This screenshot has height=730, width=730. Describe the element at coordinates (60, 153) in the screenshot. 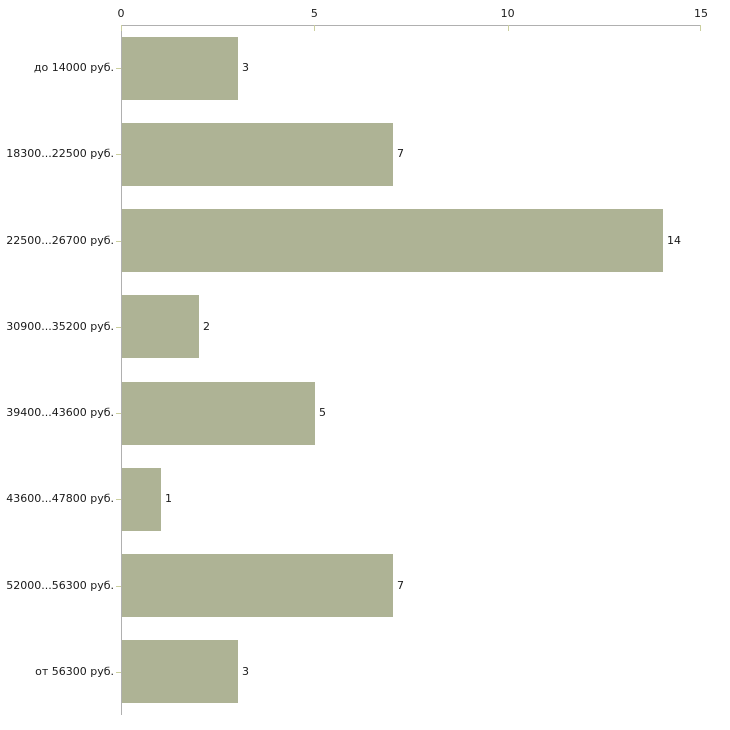

I see `category-label: 18300...22500 руб.` at that location.